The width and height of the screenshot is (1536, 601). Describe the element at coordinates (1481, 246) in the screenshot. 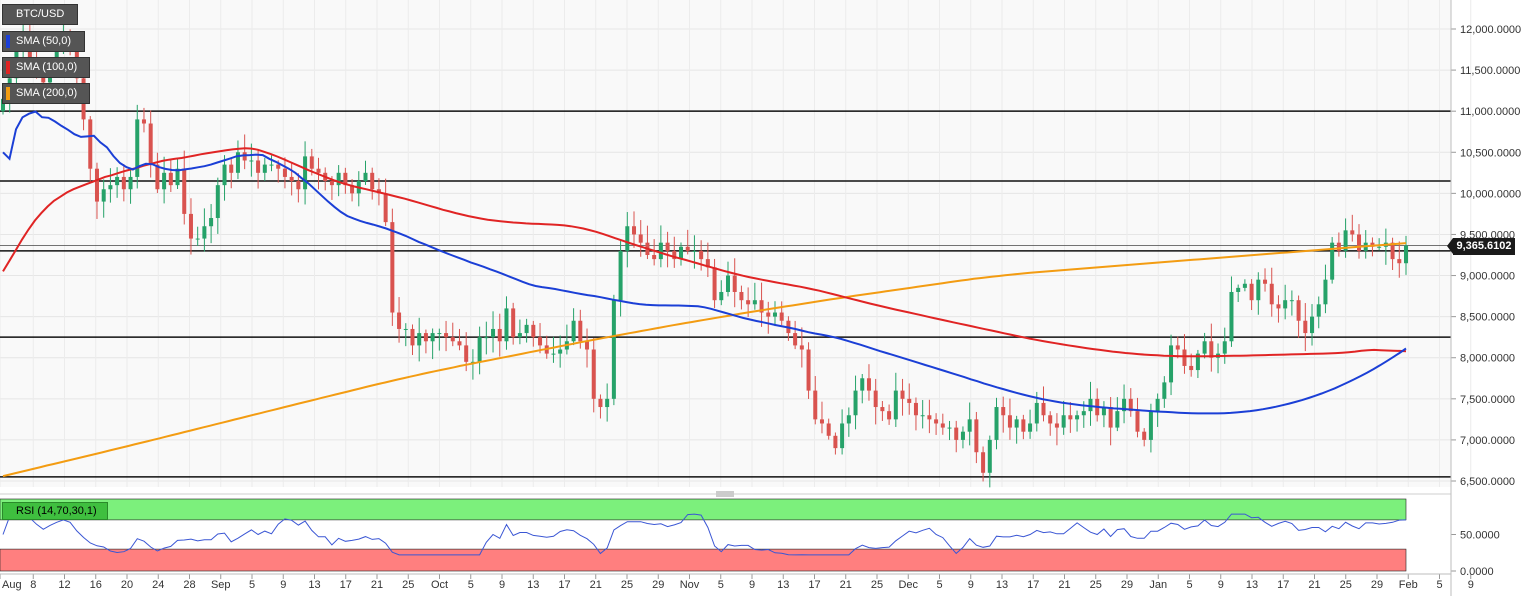

I see `current-price-tag: 9,365.6102` at that location.